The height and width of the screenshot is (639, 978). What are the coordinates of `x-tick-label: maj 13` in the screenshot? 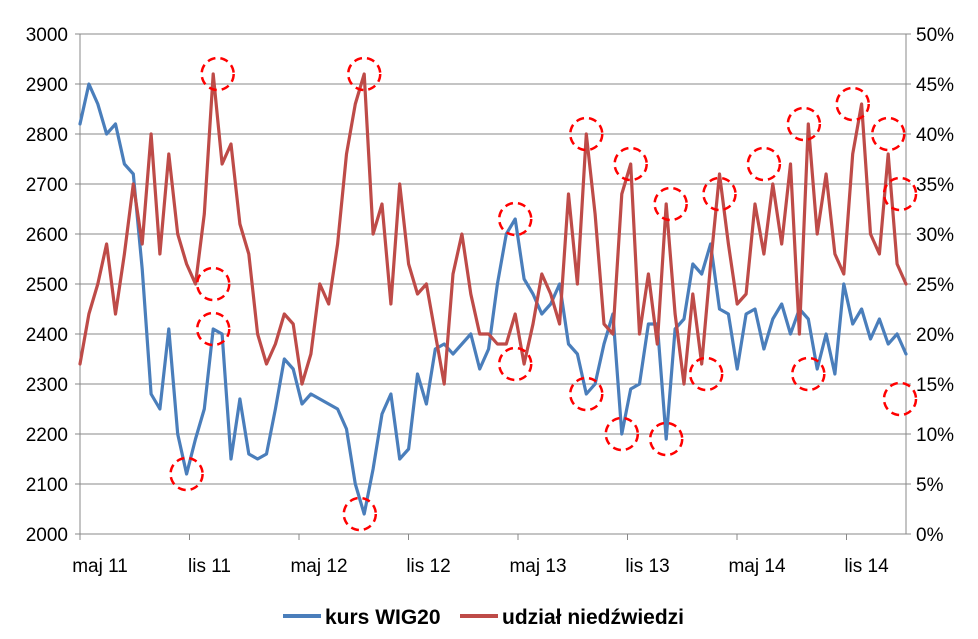 It's located at (537, 566).